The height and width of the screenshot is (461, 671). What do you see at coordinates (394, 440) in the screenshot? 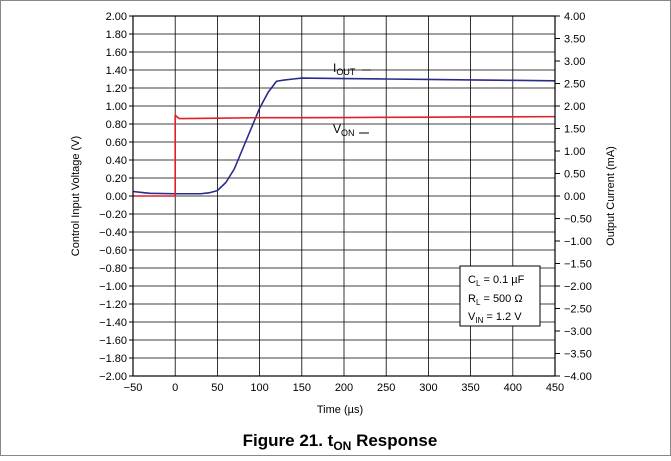
I see `caption-tail: Response` at bounding box center [394, 440].